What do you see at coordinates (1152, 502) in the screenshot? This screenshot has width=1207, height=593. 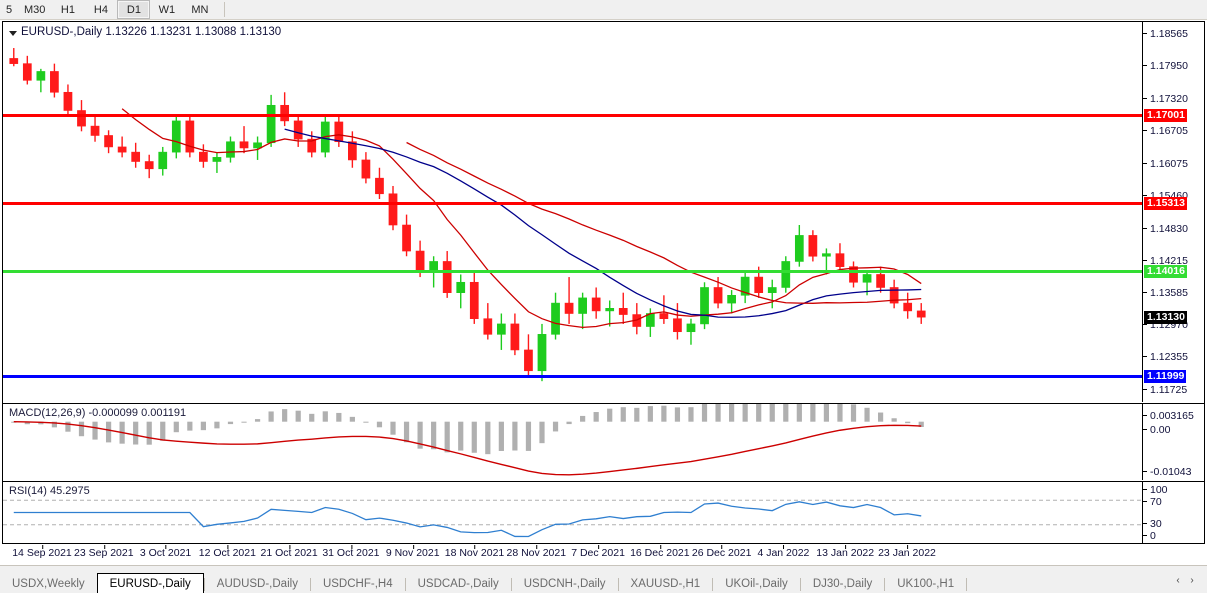 I see `rsi-tick: 70` at bounding box center [1152, 502].